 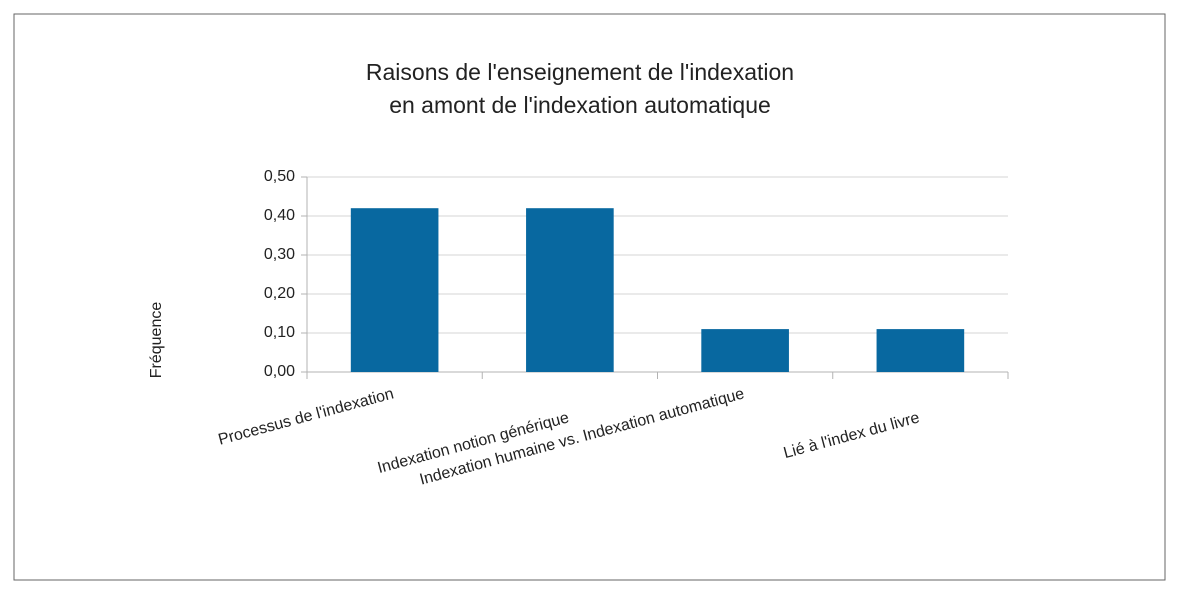 I want to click on x-tick-label: Lié à l'index du livre, so click(x=852, y=435).